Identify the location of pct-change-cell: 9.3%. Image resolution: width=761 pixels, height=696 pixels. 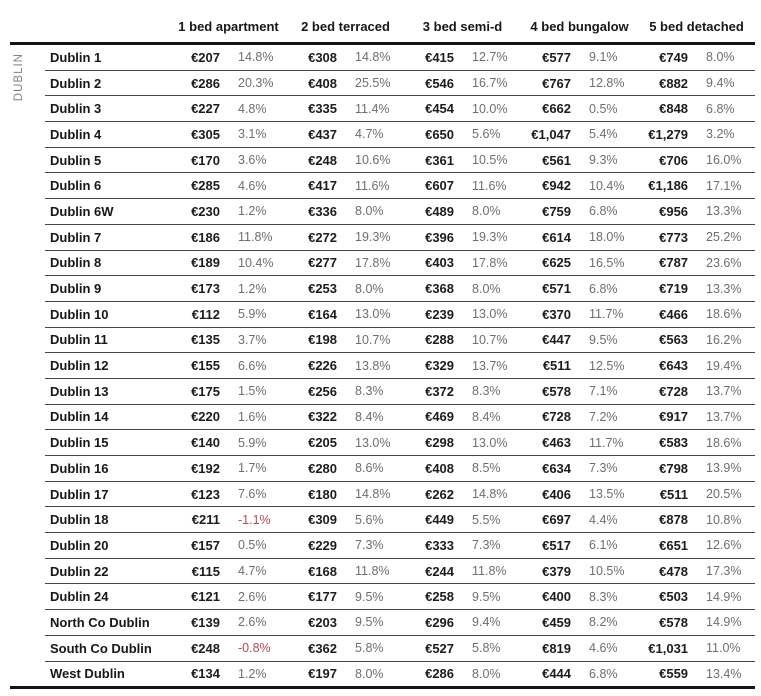
(605, 160).